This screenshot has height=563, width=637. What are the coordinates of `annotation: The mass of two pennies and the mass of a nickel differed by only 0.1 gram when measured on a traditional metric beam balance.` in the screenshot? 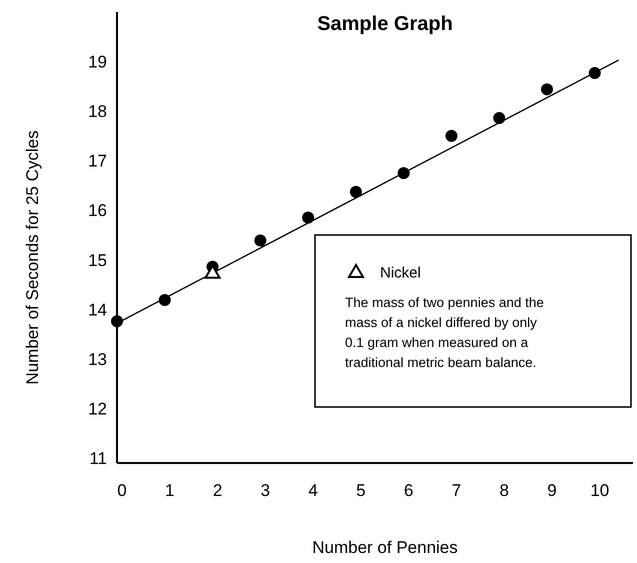 It's located at (444, 332).